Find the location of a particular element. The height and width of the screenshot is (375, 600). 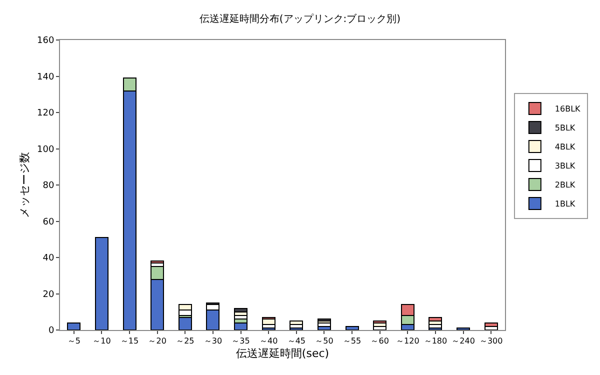

y-tick-label: 120 is located at coordinates (45, 113).